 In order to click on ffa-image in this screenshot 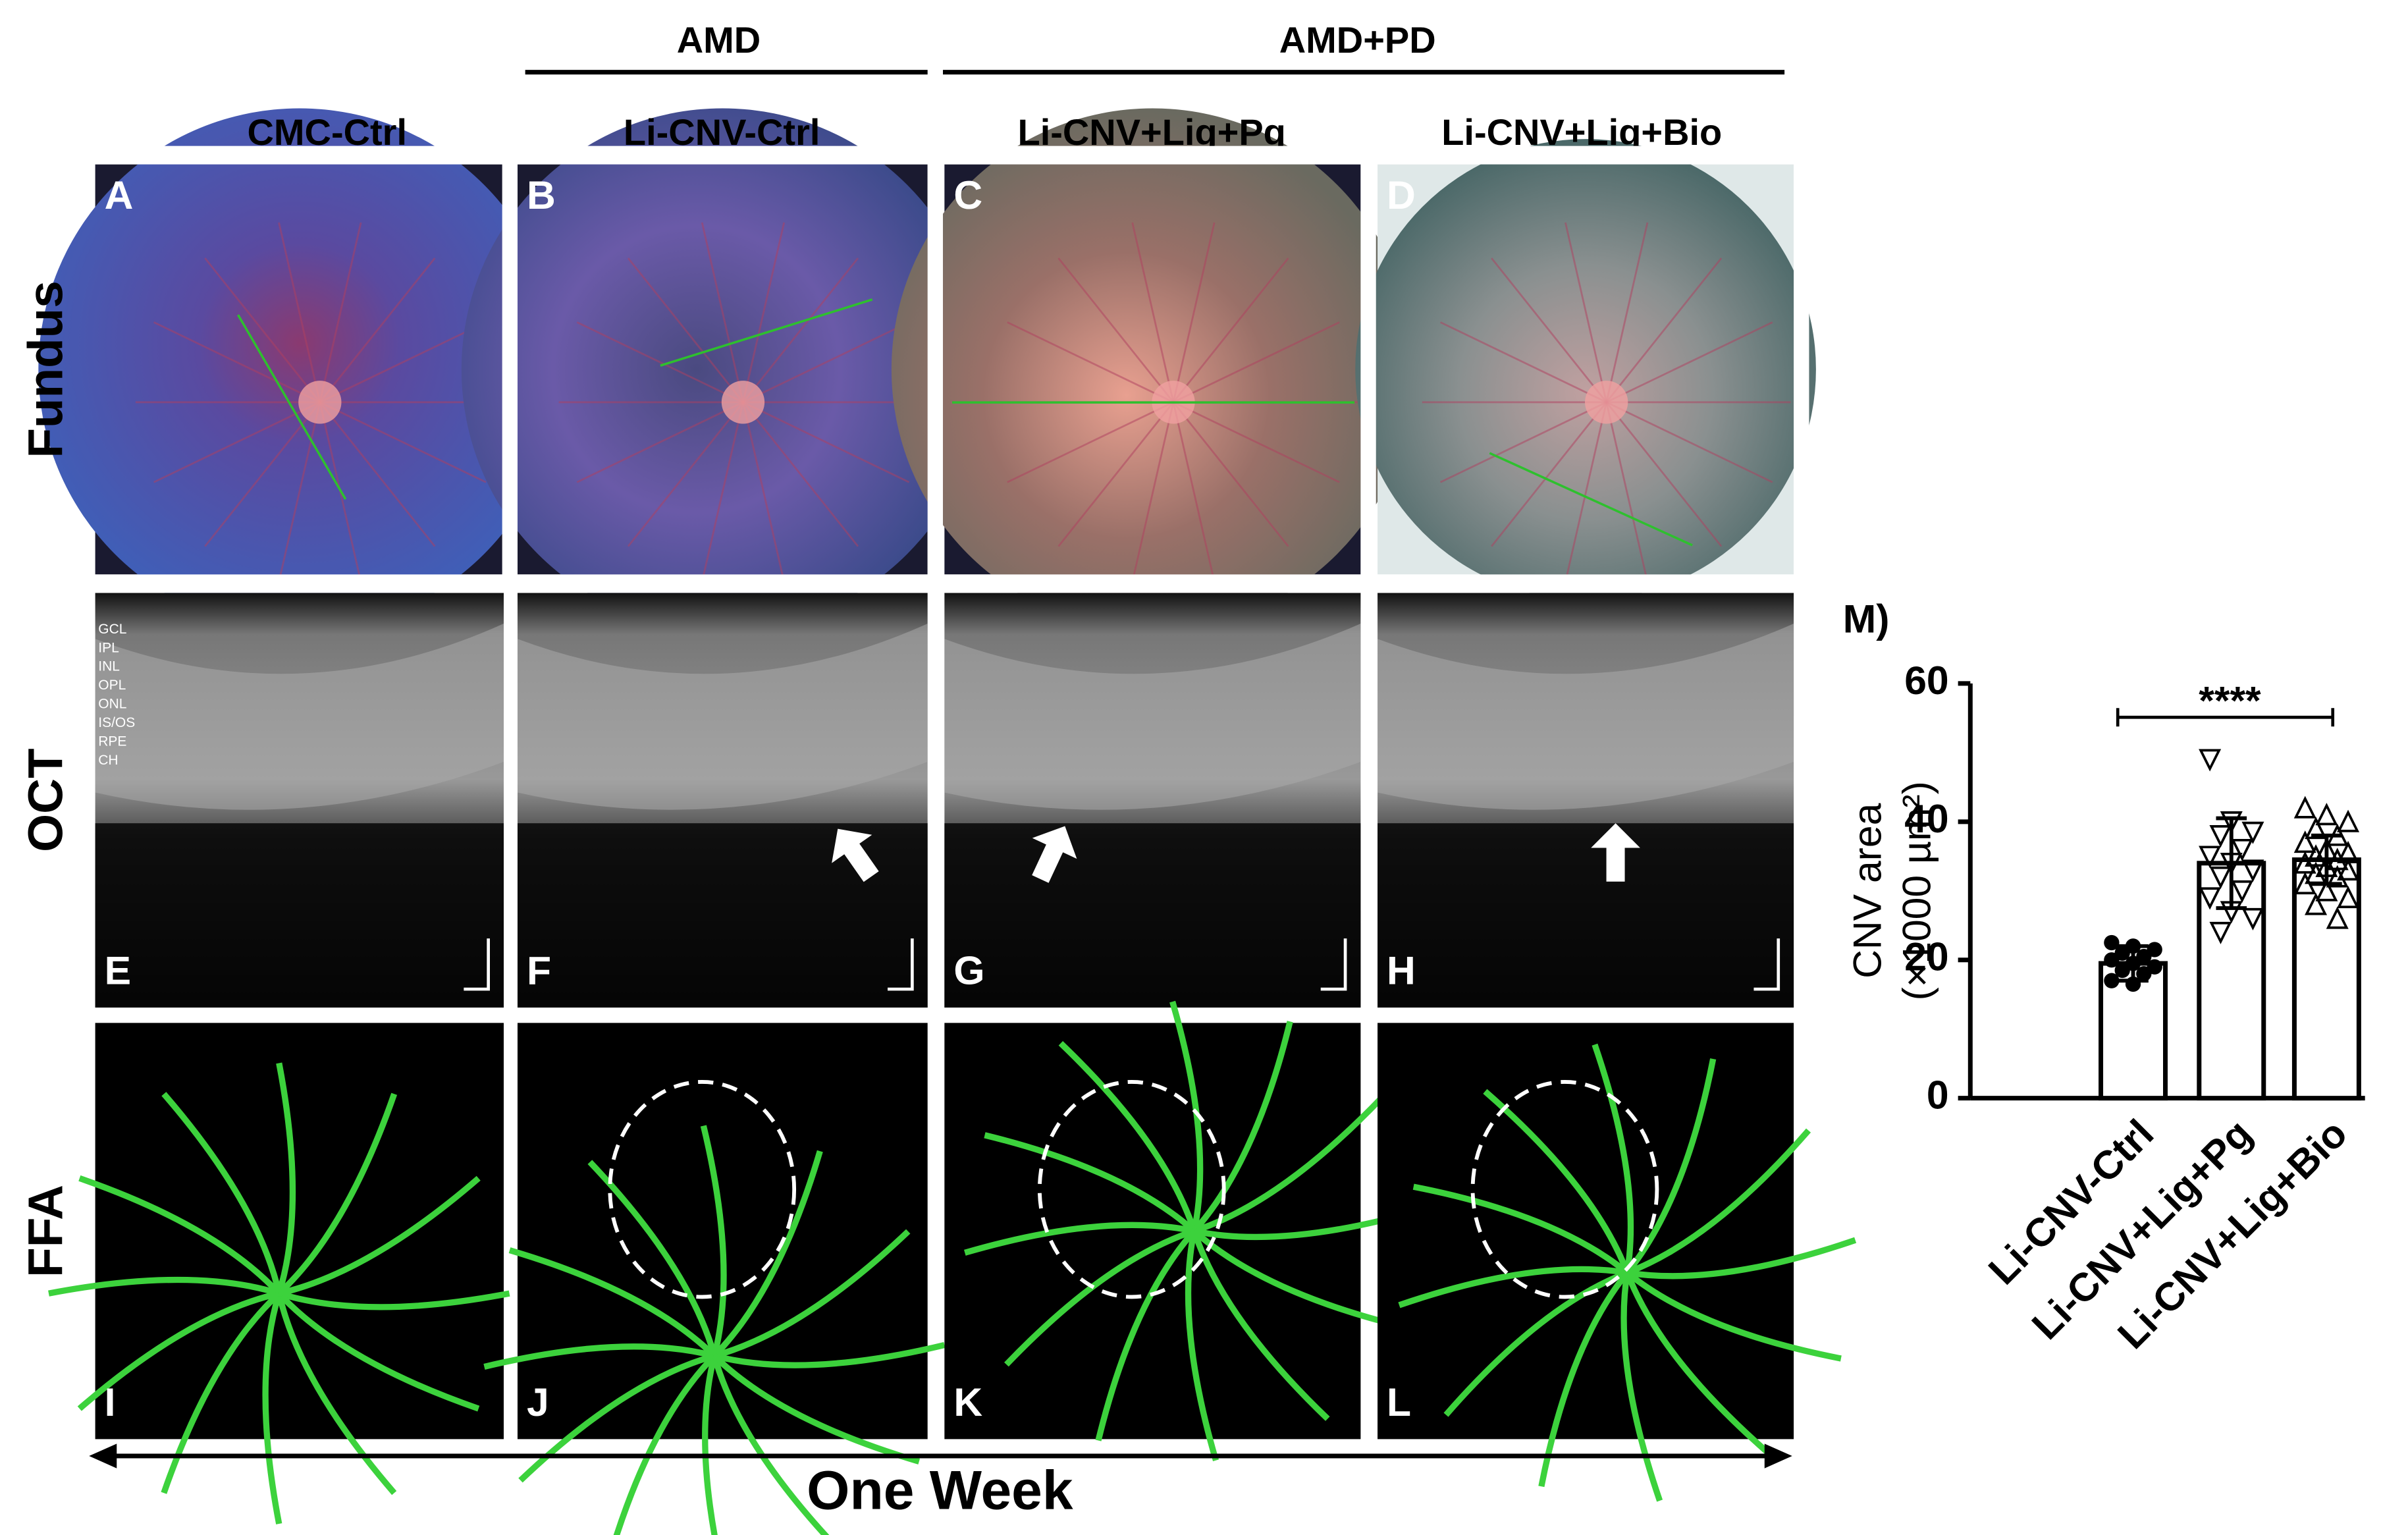, I will do `click(1586, 1231)`.